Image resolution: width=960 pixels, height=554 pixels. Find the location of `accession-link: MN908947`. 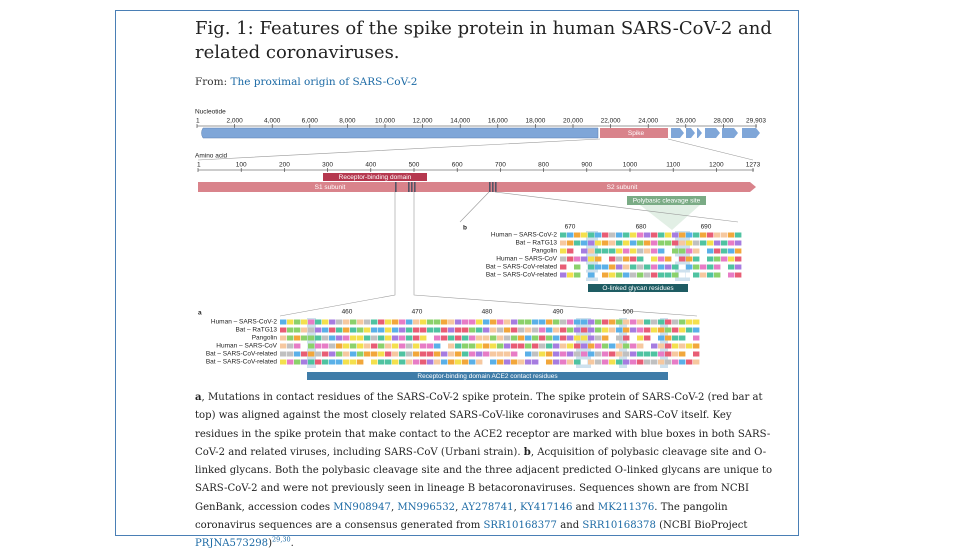

accession-link: MN908947 is located at coordinates (362, 507).